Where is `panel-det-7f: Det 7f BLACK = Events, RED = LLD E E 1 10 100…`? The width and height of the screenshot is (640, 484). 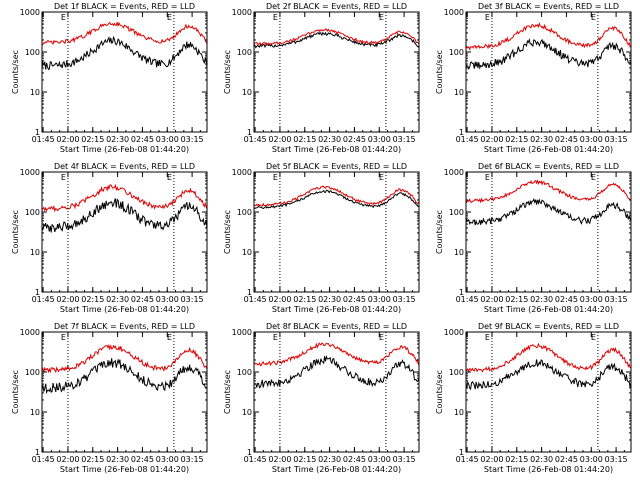
panel-det-7f: Det 7f BLACK = Events, RED = LLD E E 1 10 100… is located at coordinates (109, 398).